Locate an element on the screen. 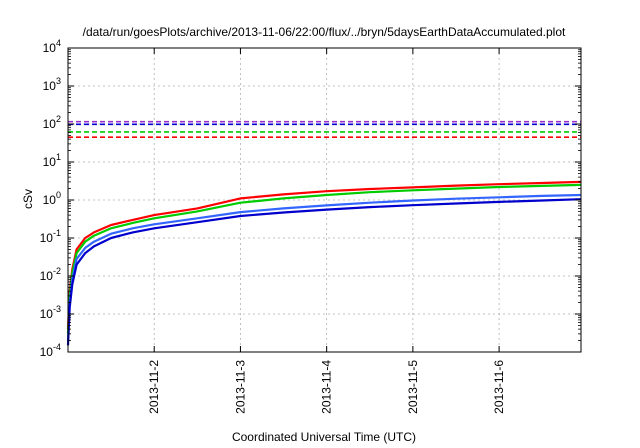 The width and height of the screenshot is (640, 448). y-tick-label: 10⁻³ is located at coordinates (50, 312).